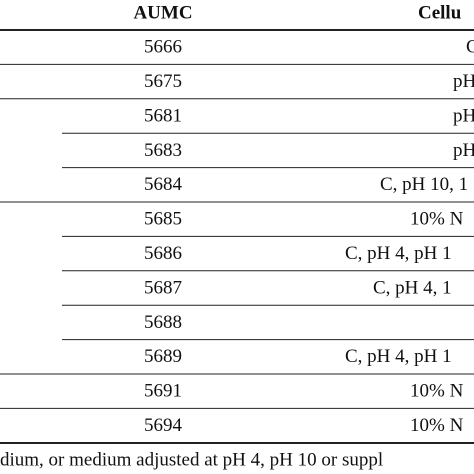 This screenshot has height=474, width=474. Describe the element at coordinates (163, 253) in the screenshot. I see `aumc-cell: 5686` at that location.